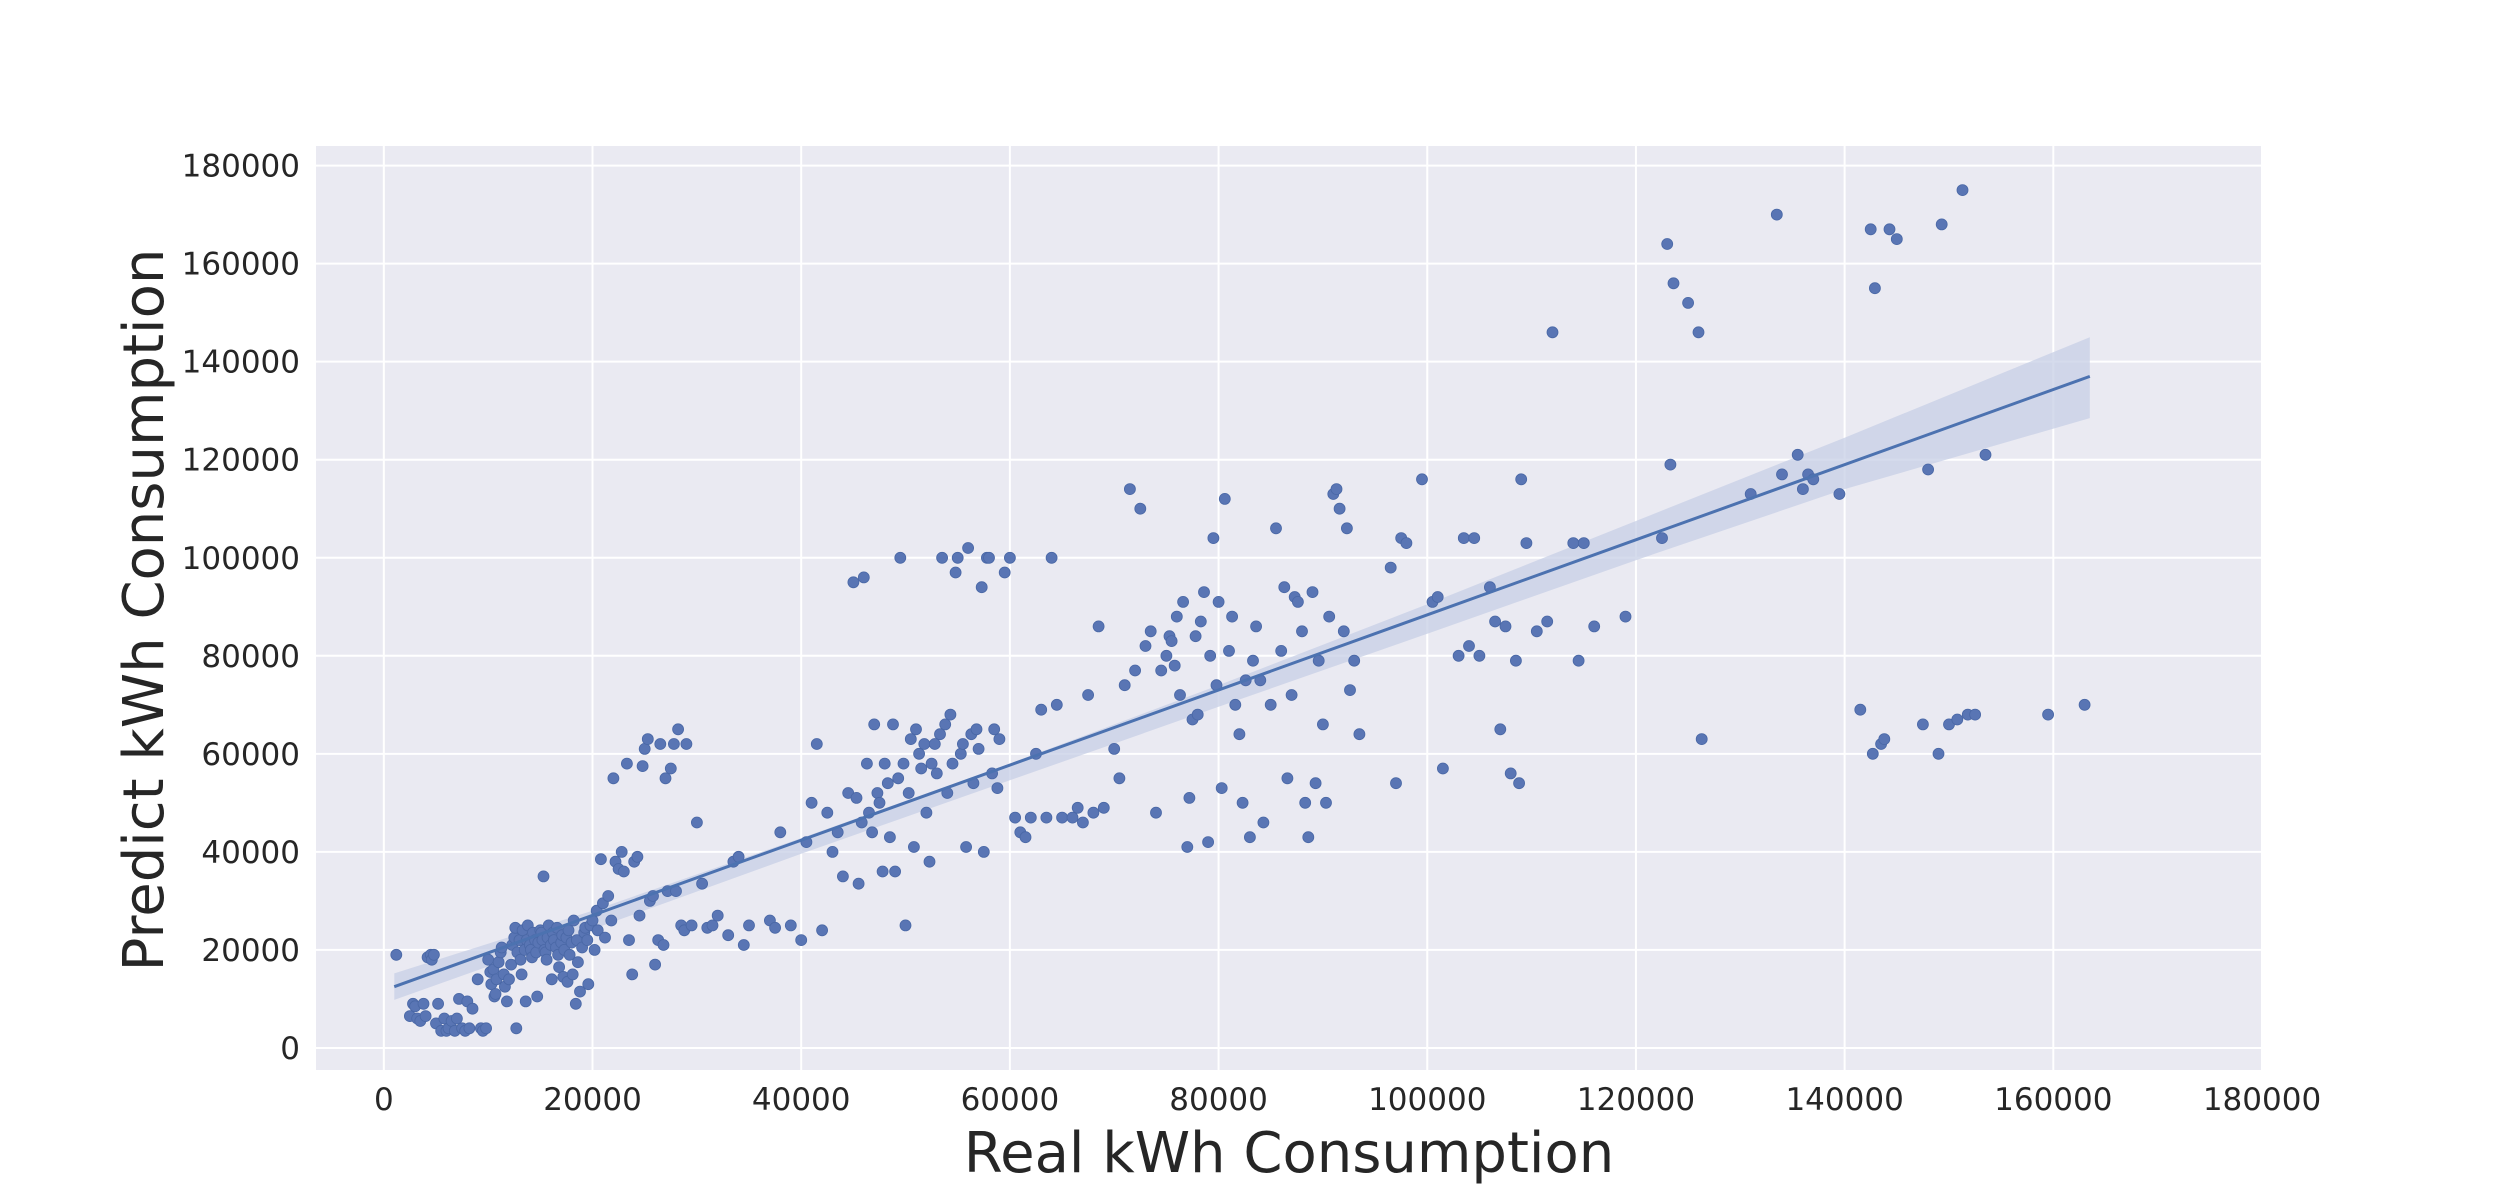 This screenshot has width=2500, height=1200. I want to click on y-tick-label: 120000, so click(241, 461).